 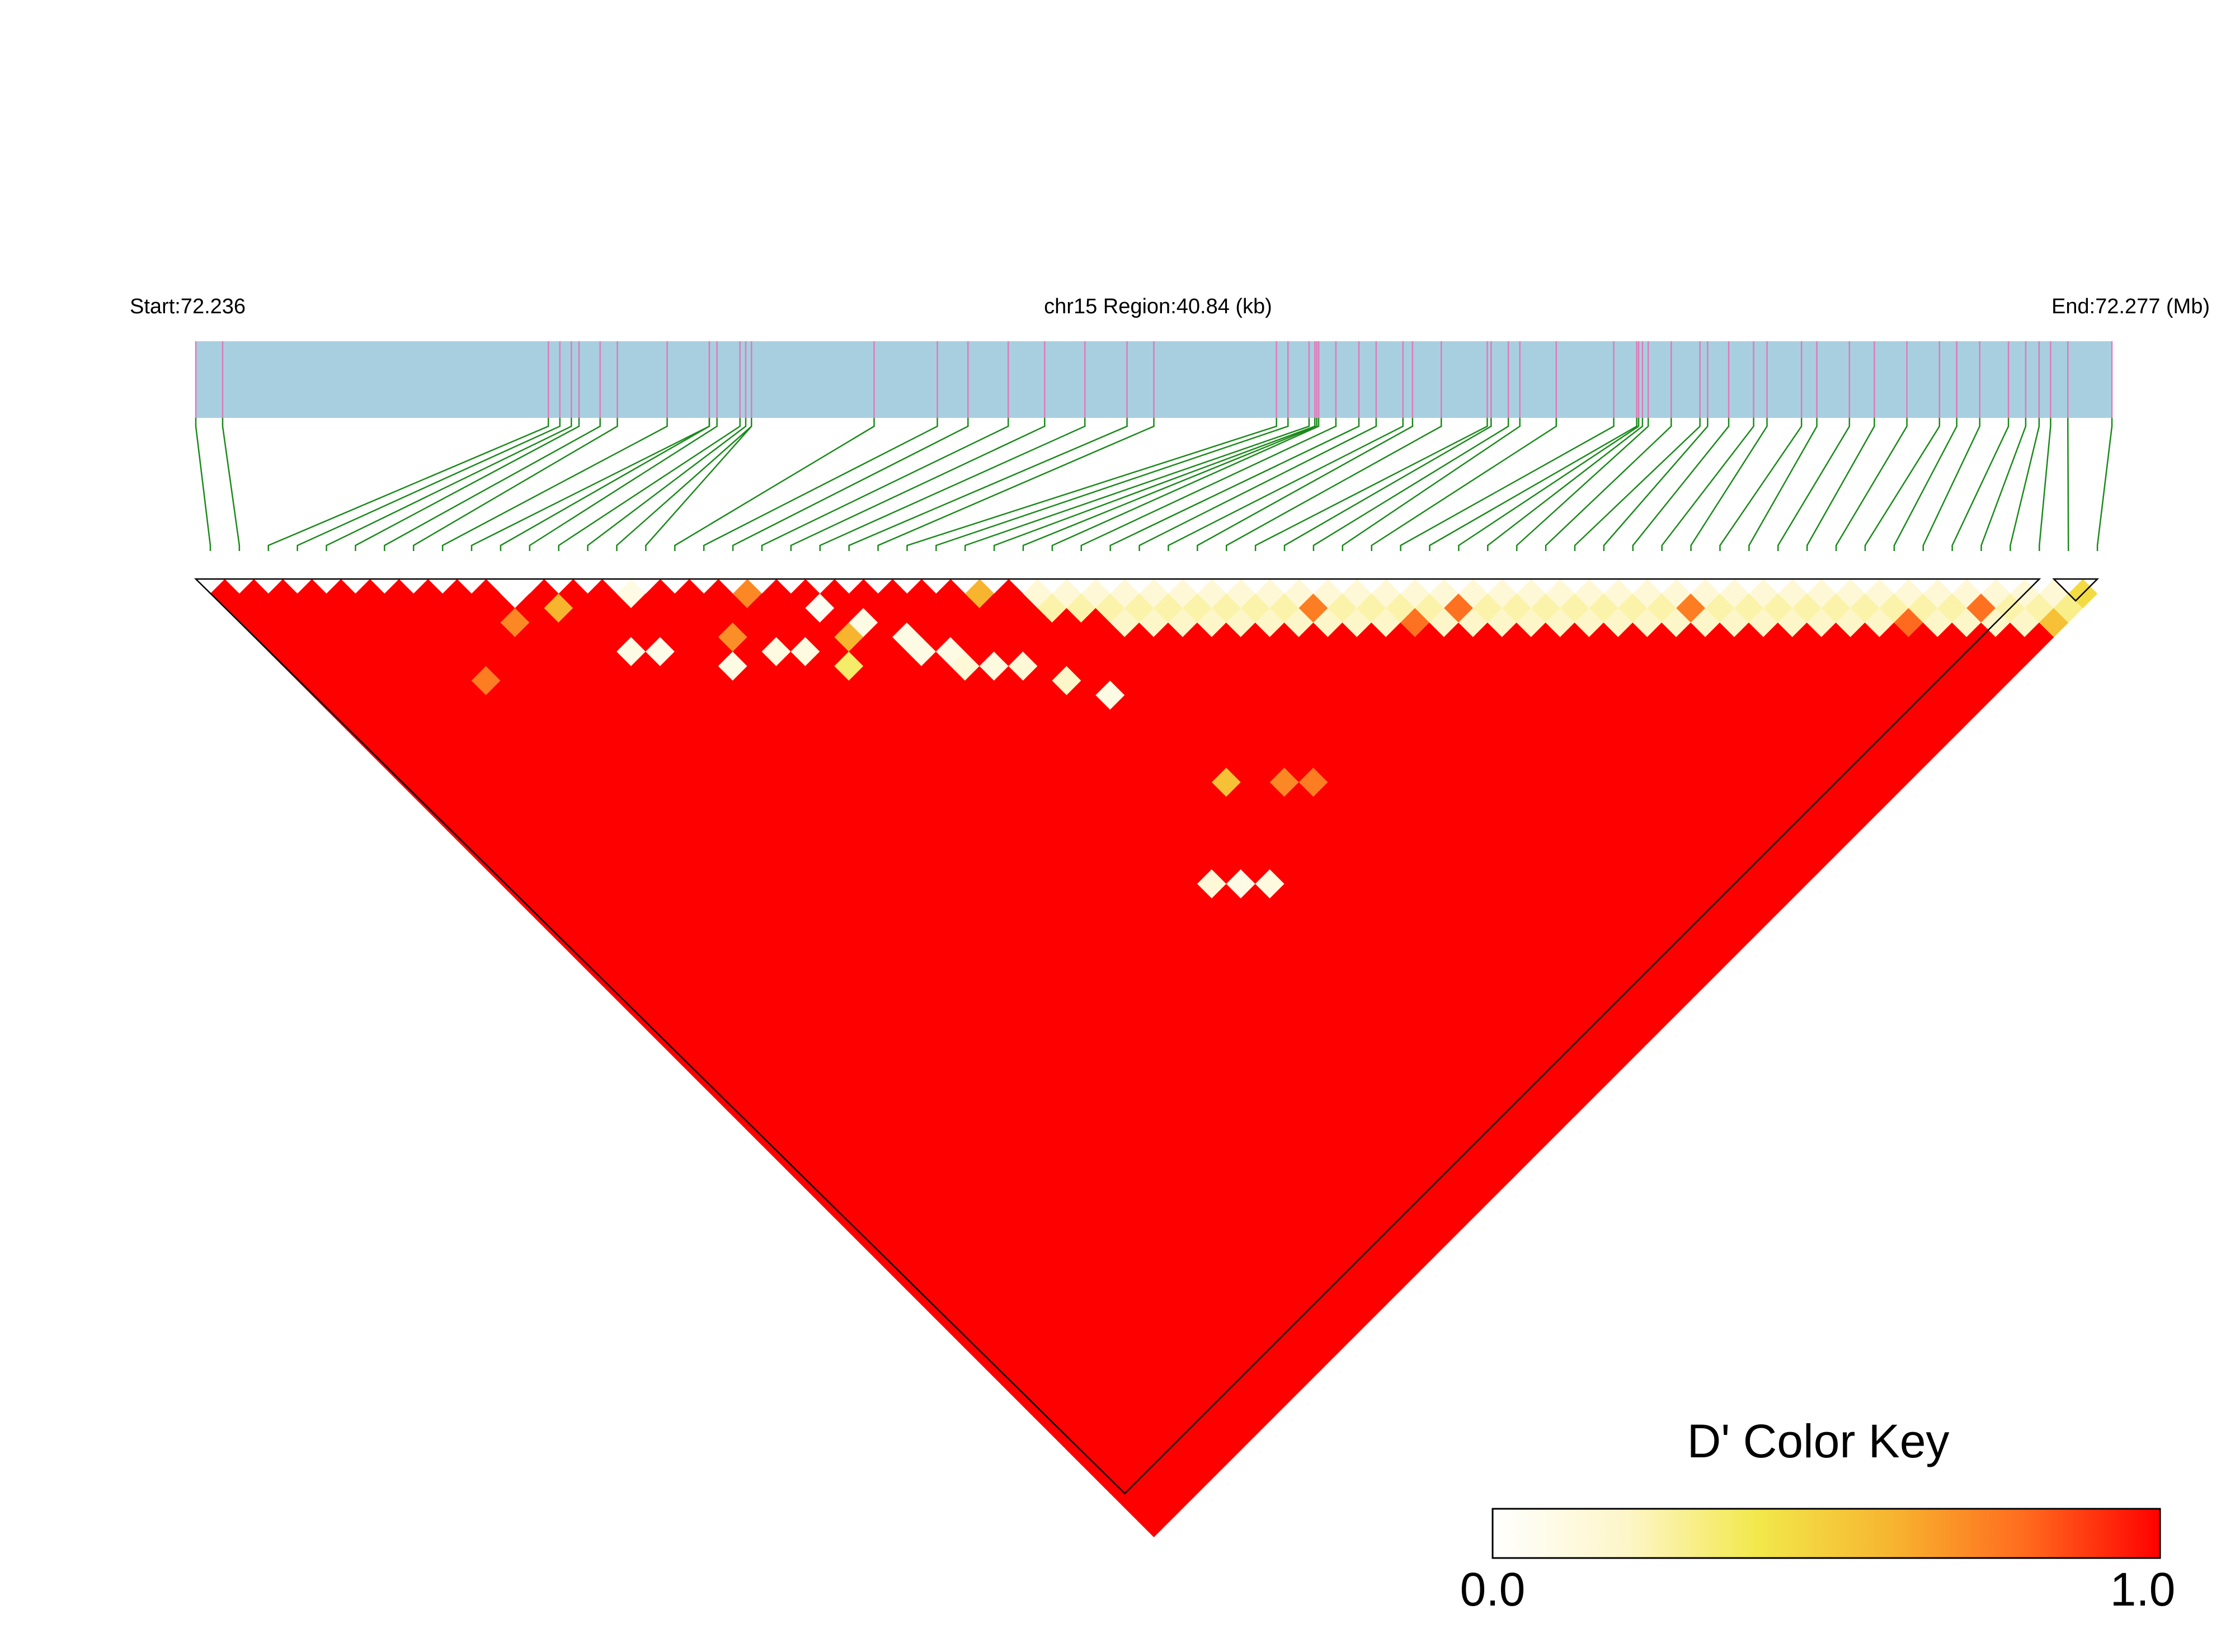 I want to click on color-key: D' Color Key 0.0 1.0, so click(x=1818, y=1516).